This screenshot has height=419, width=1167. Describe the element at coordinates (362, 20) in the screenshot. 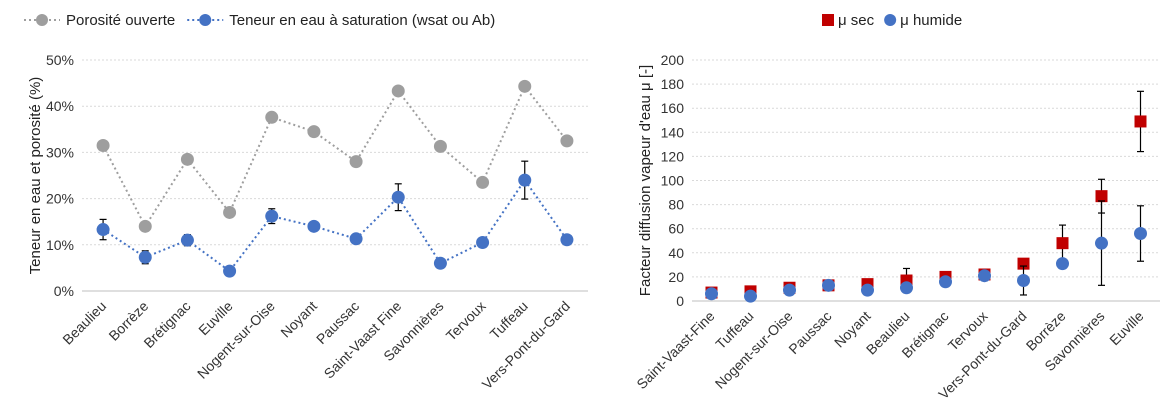

I see `legend-label: Teneur en eau à saturation (wsat ou Ab)` at that location.